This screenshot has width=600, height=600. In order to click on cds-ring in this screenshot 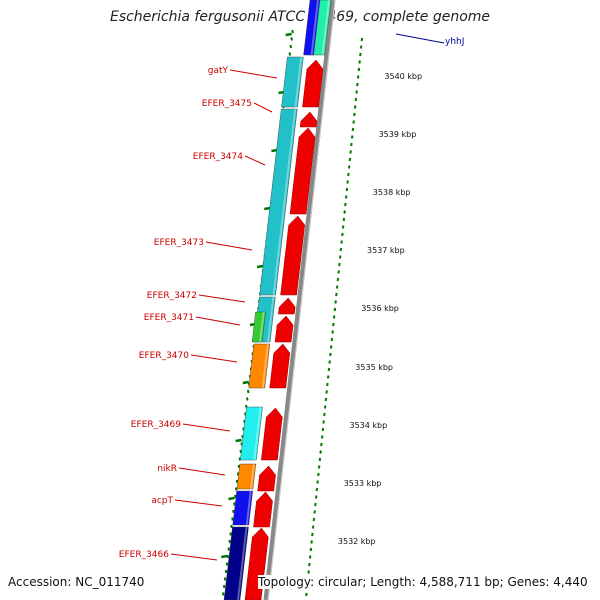, I will do `click(284, 329)`.